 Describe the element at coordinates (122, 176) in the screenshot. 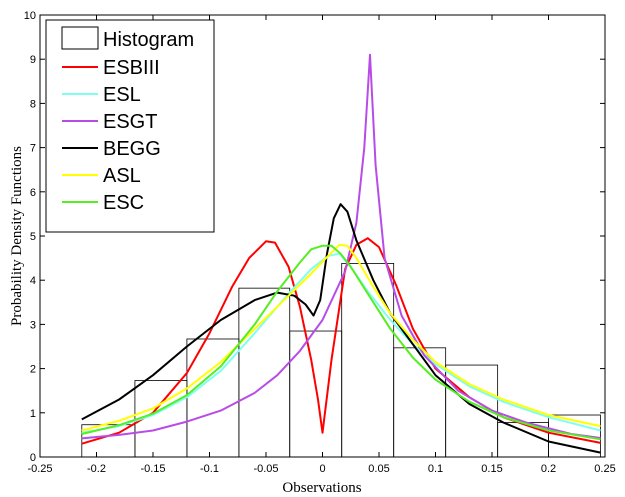

I see `legend-label-asl: ASL` at that location.